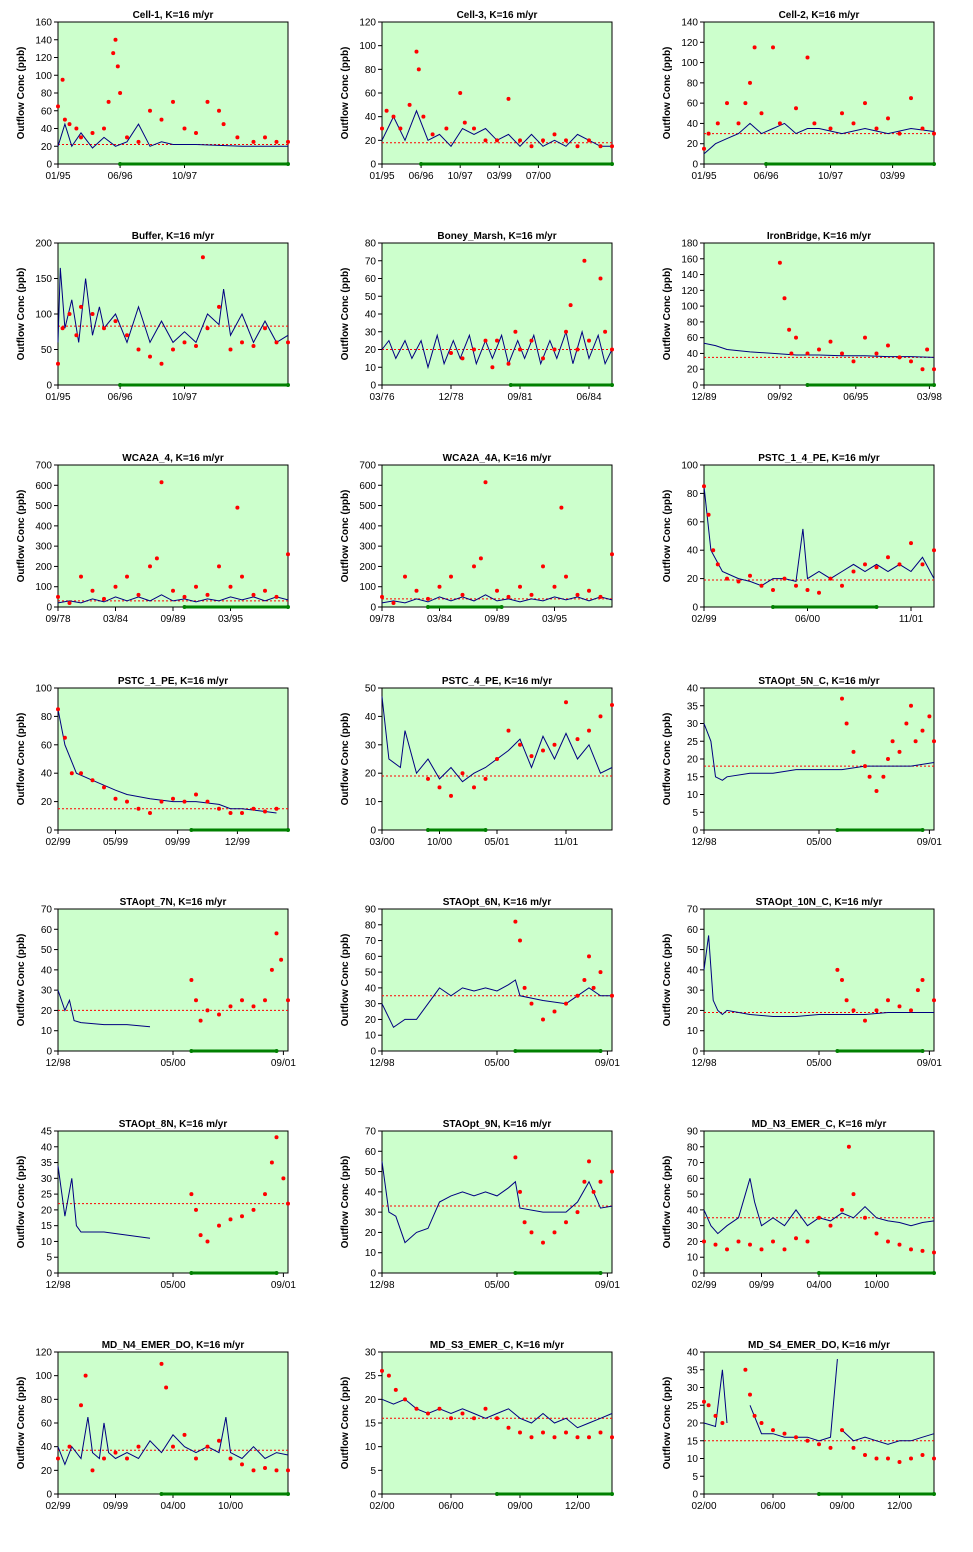 This screenshot has height=1552, width=973. Describe the element at coordinates (43, 466) in the screenshot. I see `y-tick-label: 700` at that location.